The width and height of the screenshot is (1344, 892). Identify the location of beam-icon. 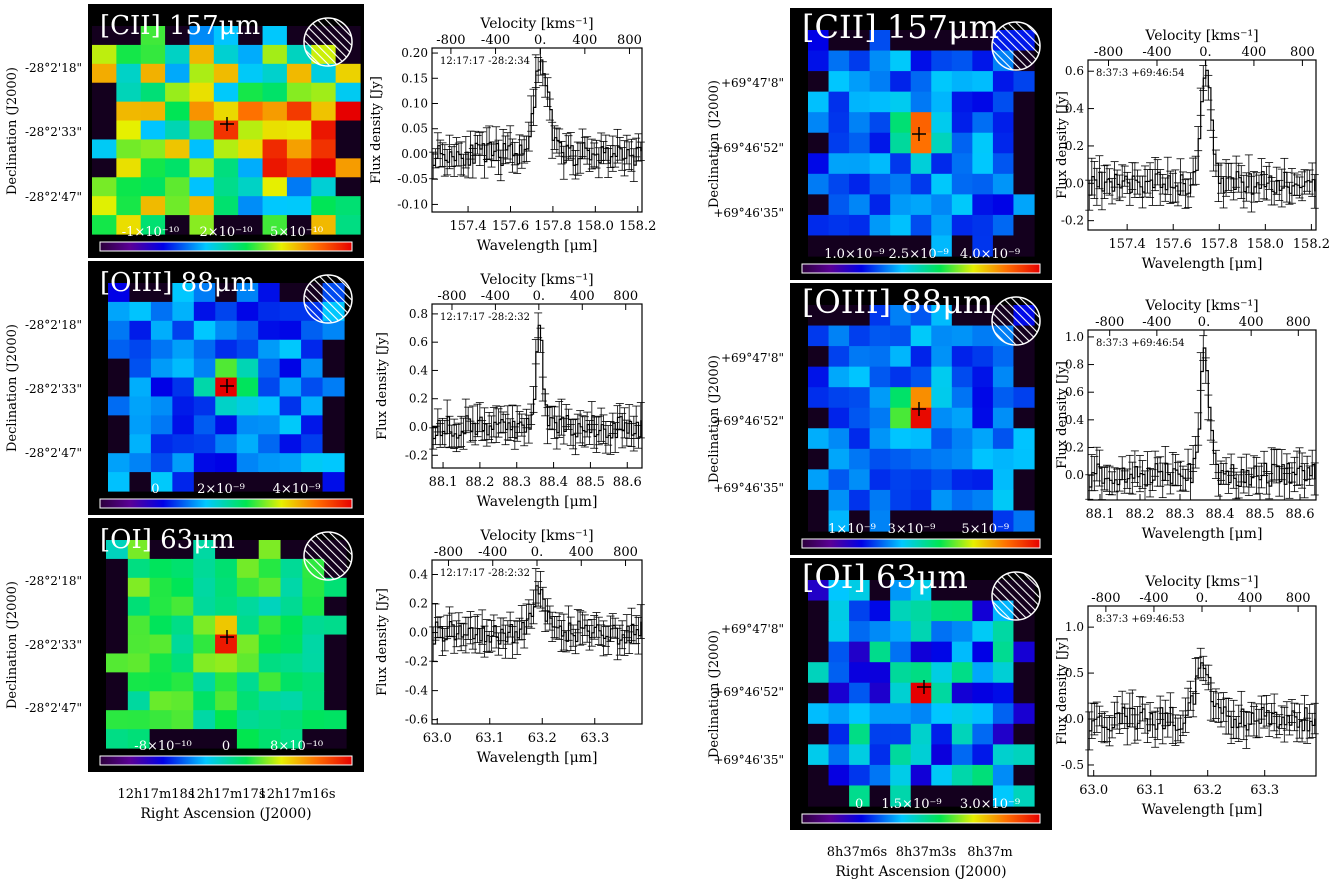
(328, 299).